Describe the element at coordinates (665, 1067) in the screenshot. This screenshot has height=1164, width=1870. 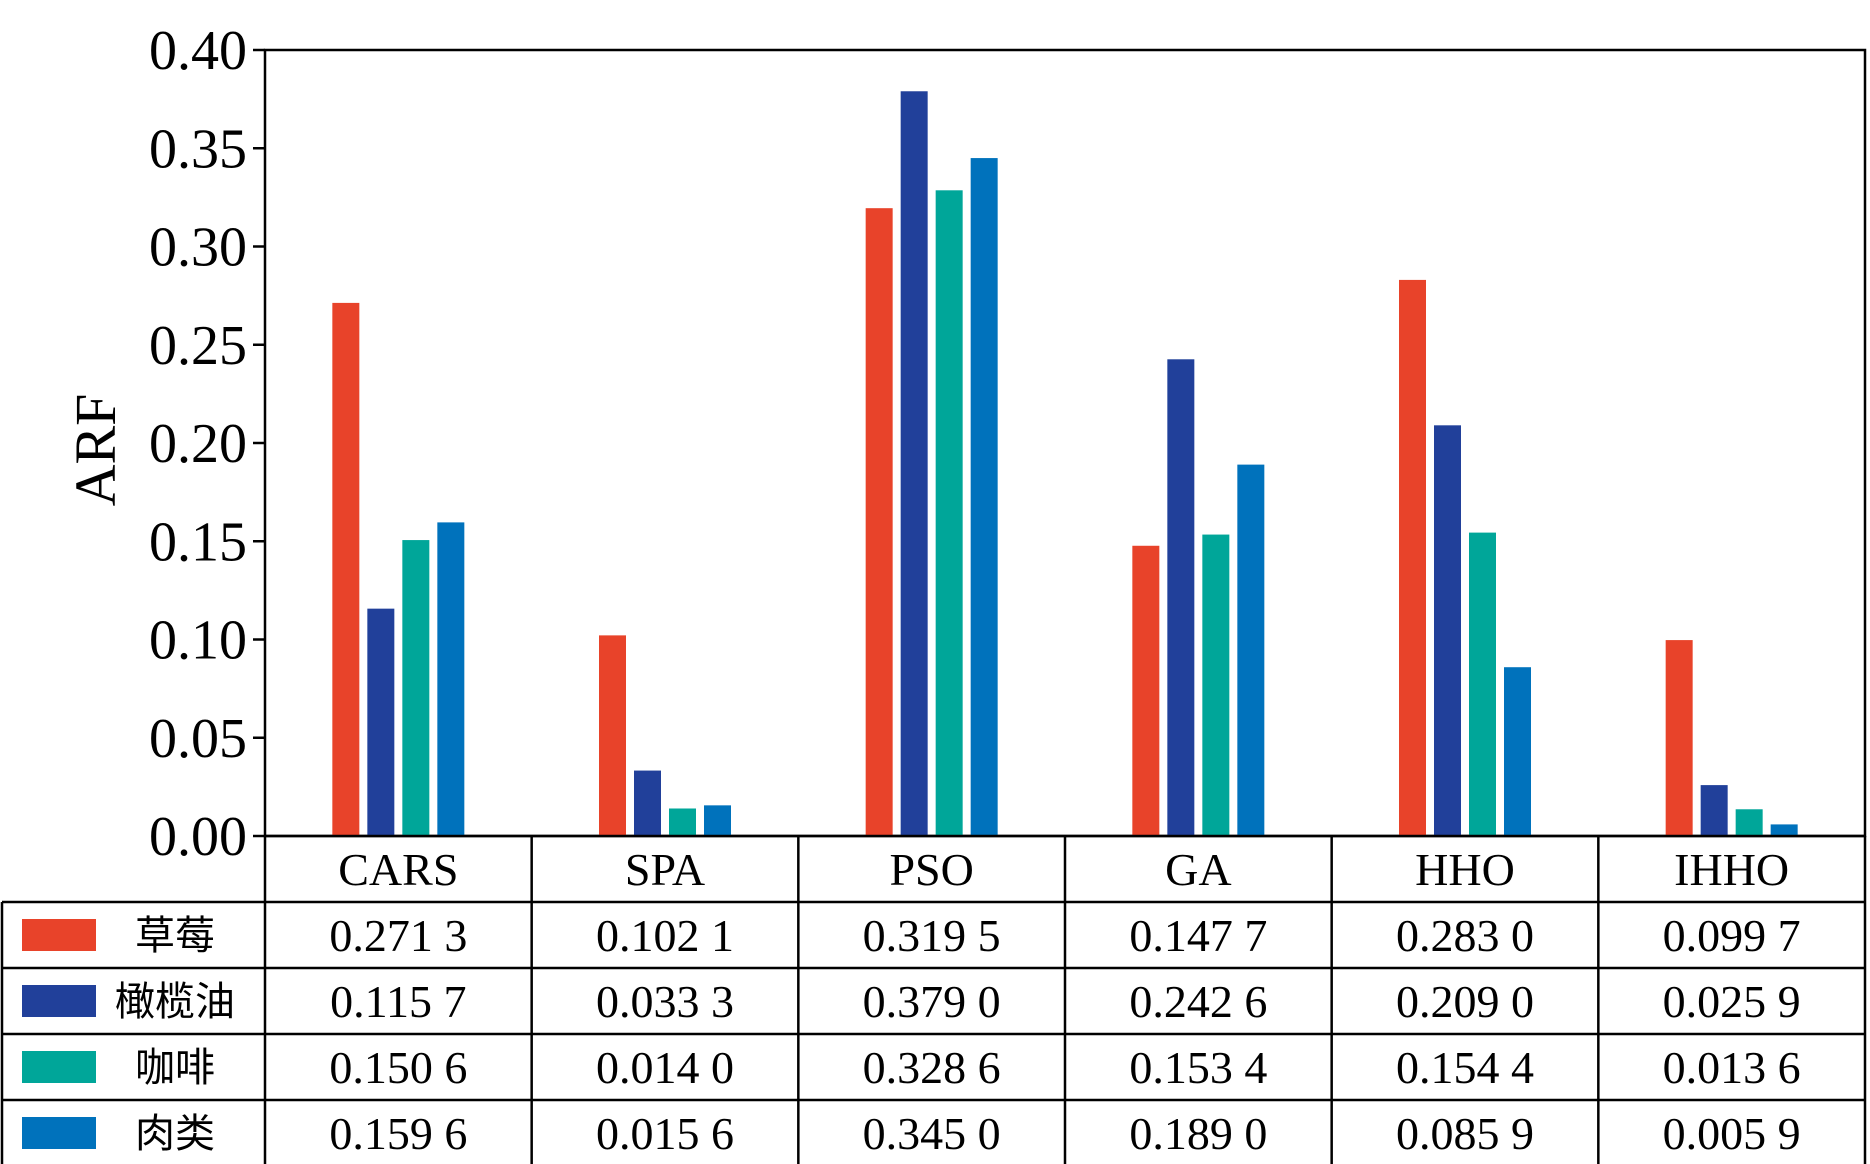
I see `data-label: 0.014 0` at that location.